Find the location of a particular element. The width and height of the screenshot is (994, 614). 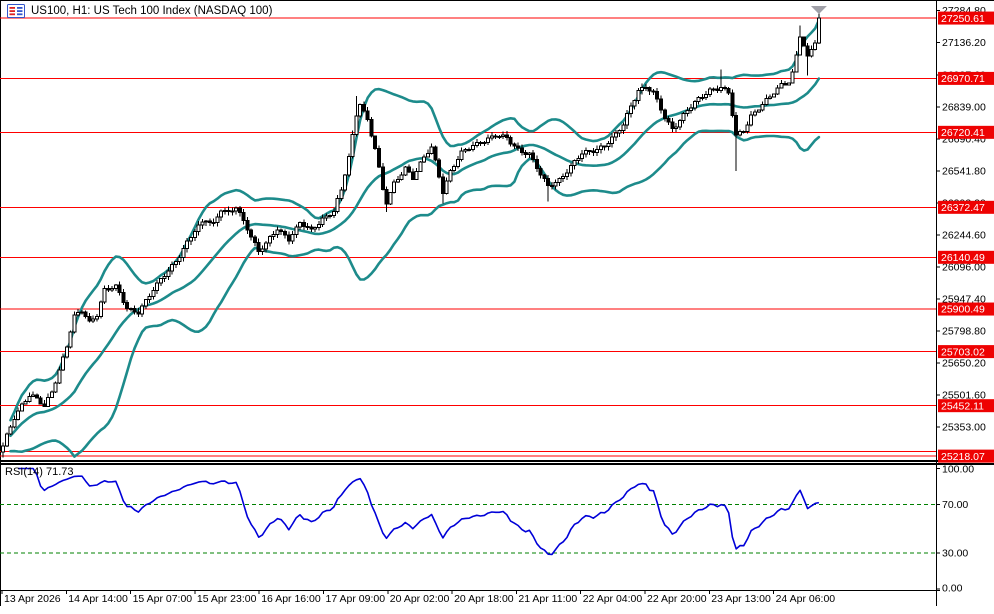

time-axis is located at coordinates (468, 602).